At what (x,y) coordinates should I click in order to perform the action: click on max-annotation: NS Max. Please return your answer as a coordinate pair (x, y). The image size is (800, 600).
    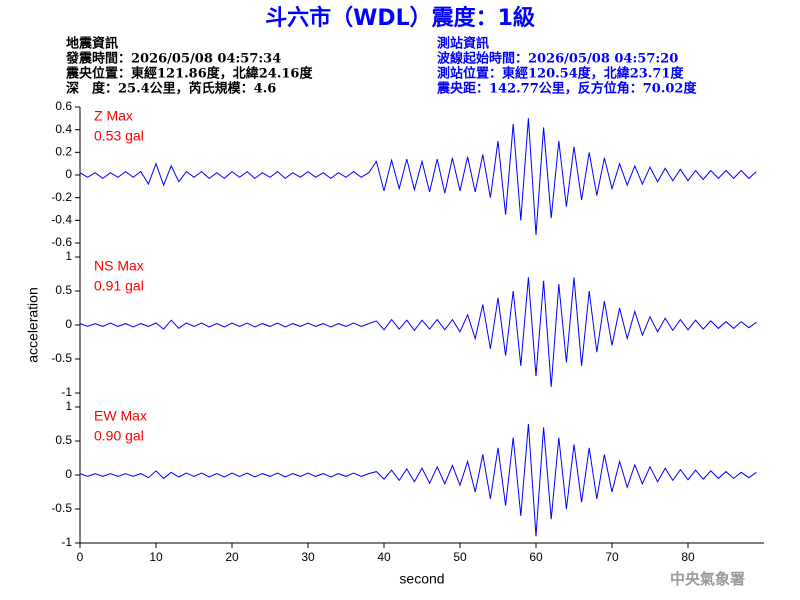
    Looking at the image, I should click on (119, 266).